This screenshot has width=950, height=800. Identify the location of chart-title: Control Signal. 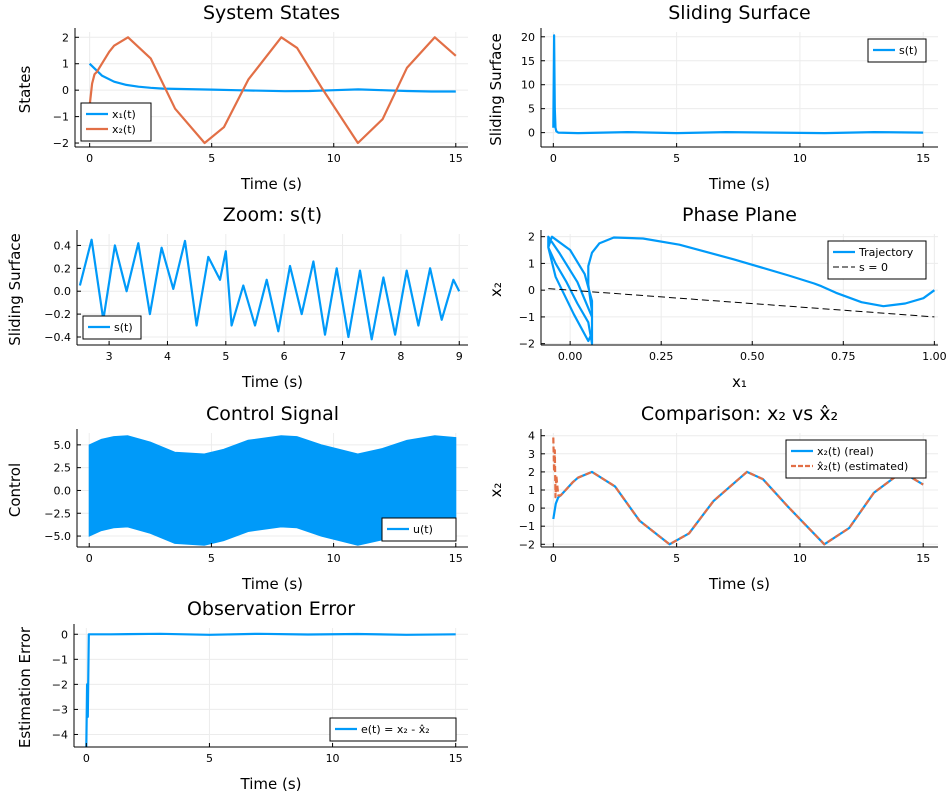
(272, 414).